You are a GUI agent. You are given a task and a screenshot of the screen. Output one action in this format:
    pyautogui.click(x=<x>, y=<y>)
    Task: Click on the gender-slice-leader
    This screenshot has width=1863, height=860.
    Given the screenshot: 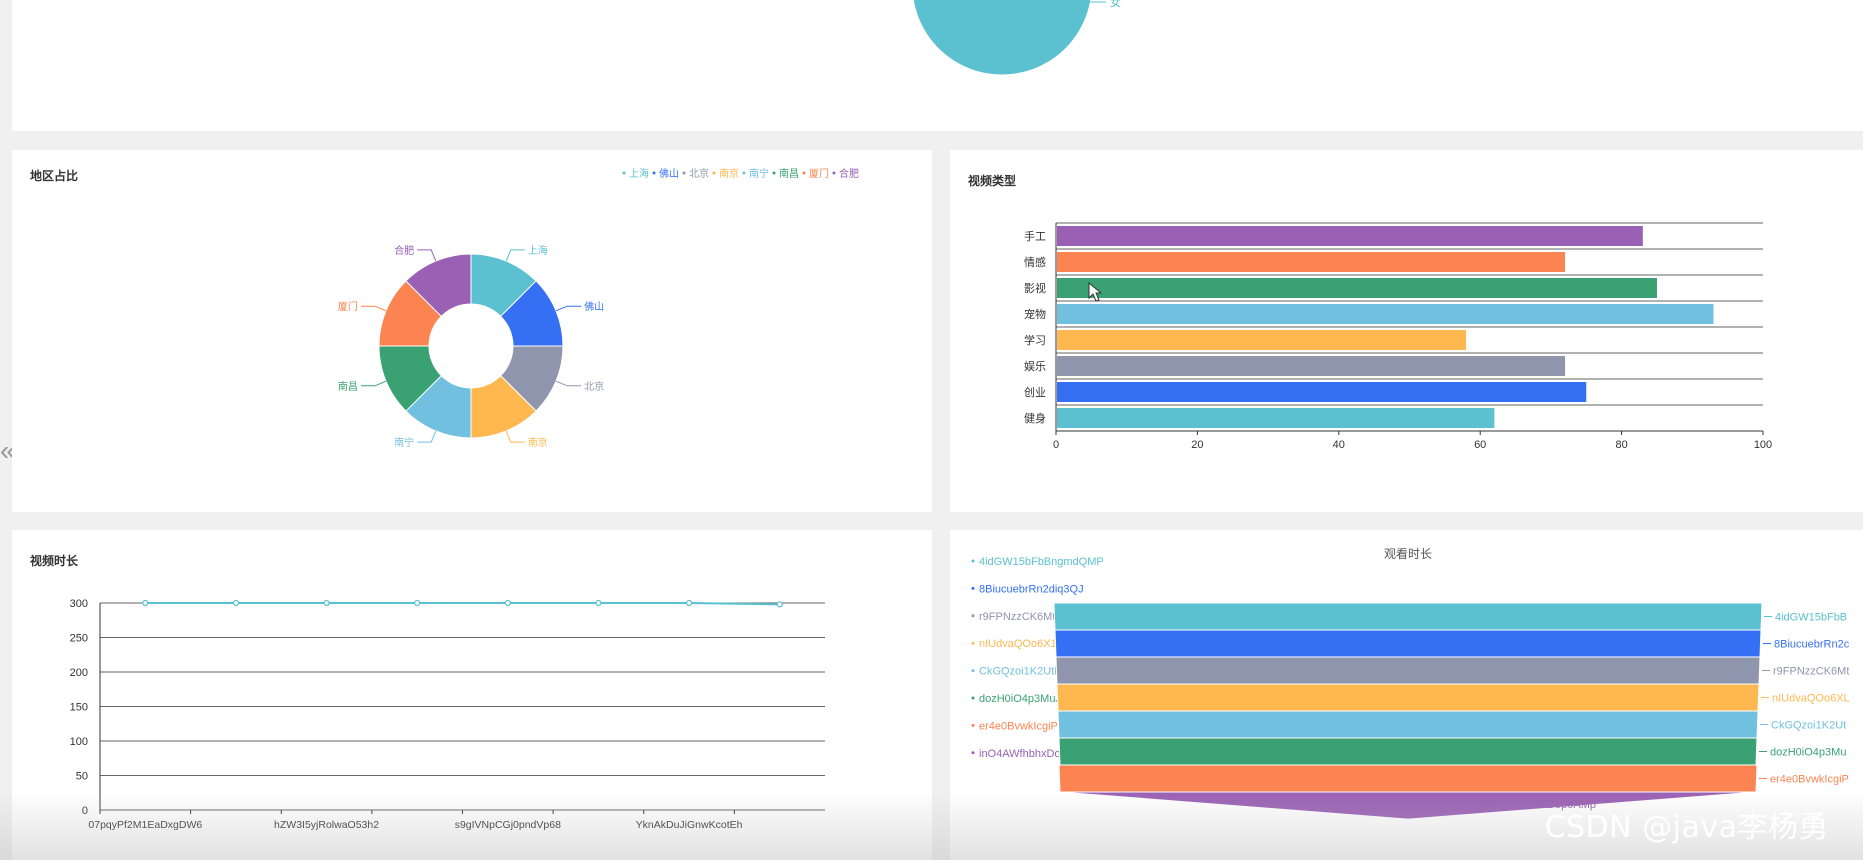 What is the action you would take?
    pyautogui.click(x=1093, y=3)
    